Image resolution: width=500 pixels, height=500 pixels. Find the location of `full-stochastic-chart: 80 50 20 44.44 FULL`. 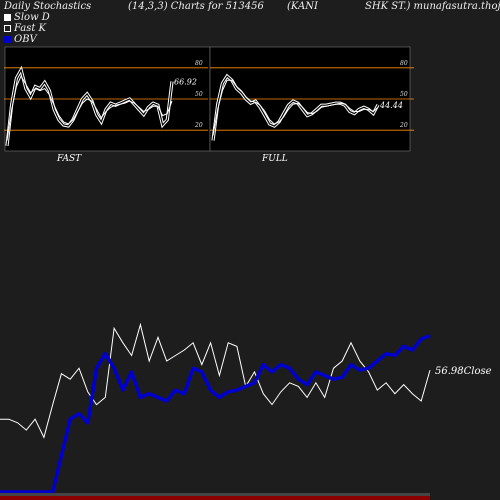

full-stochastic-chart: 80 50 20 44.44 FULL is located at coordinates (312, 112).